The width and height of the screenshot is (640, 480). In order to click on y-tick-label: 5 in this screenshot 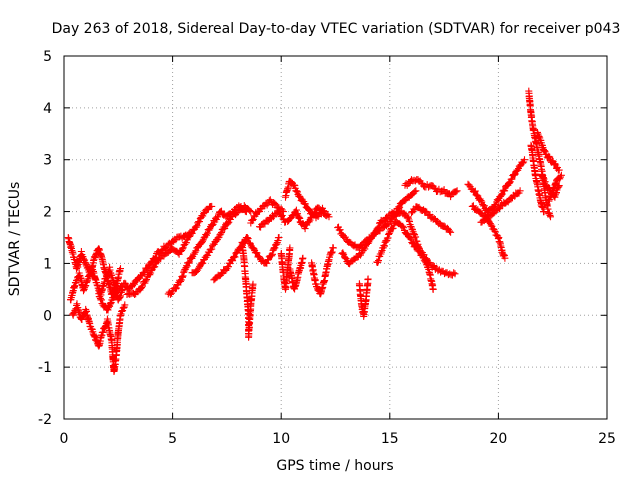, I will do `click(47, 57)`.